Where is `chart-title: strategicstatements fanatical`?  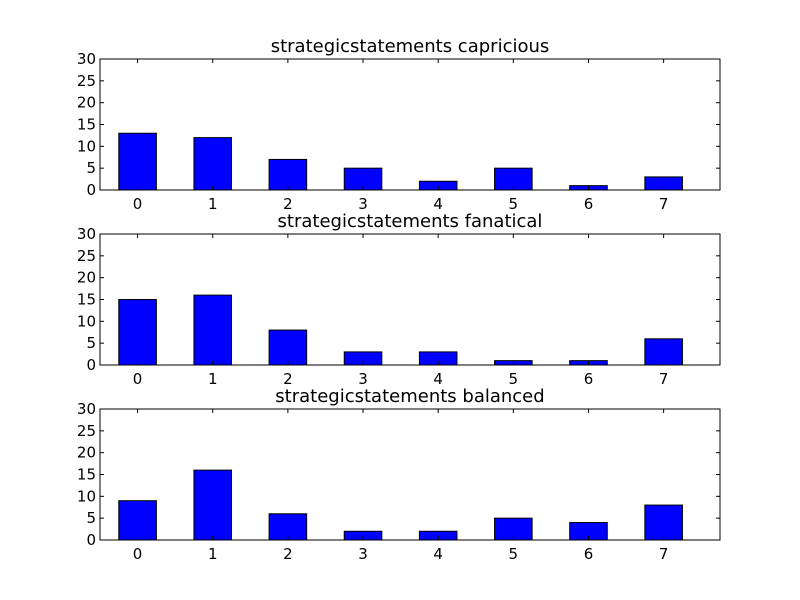
chart-title: strategicstatements fanatical is located at coordinates (410, 221).